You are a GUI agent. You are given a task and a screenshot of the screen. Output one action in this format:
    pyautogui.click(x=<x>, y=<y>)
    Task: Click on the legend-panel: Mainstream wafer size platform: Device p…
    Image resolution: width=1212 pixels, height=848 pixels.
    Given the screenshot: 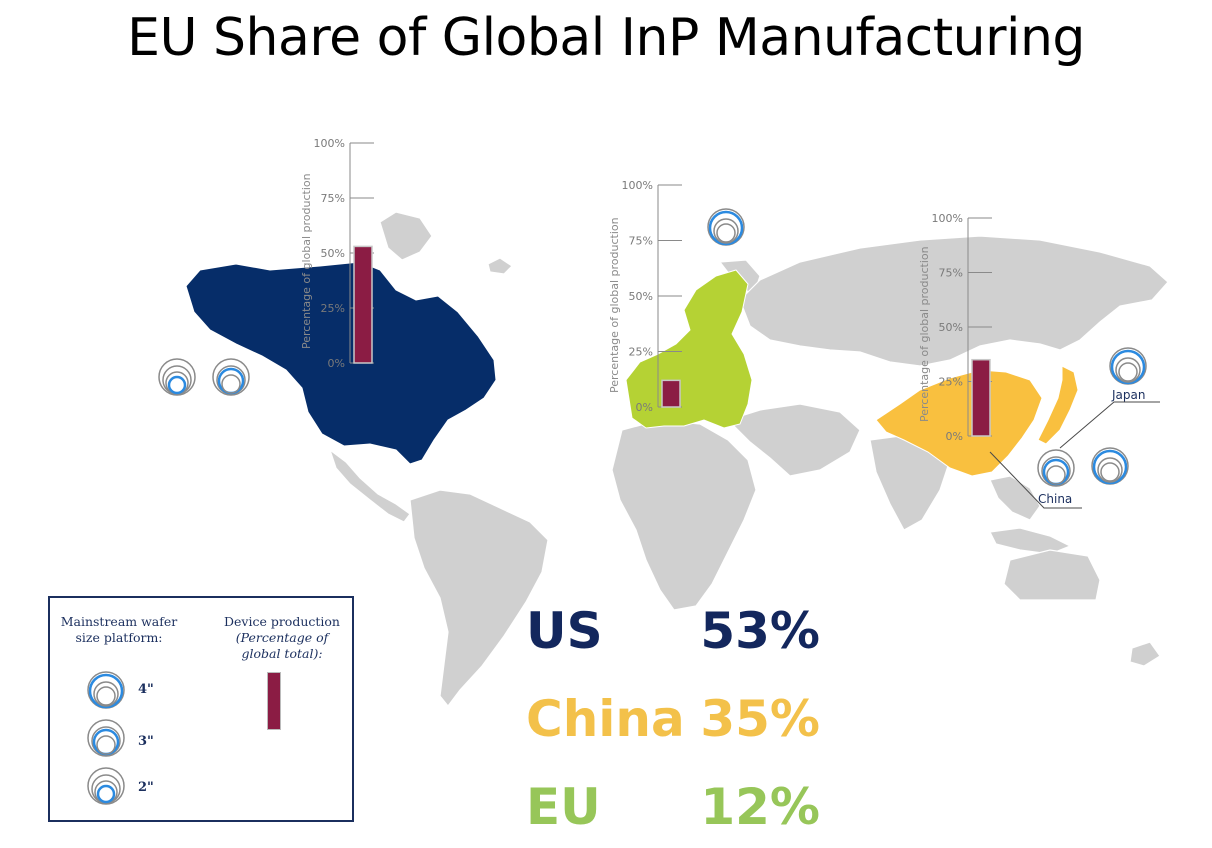 What is the action you would take?
    pyautogui.click(x=201, y=709)
    